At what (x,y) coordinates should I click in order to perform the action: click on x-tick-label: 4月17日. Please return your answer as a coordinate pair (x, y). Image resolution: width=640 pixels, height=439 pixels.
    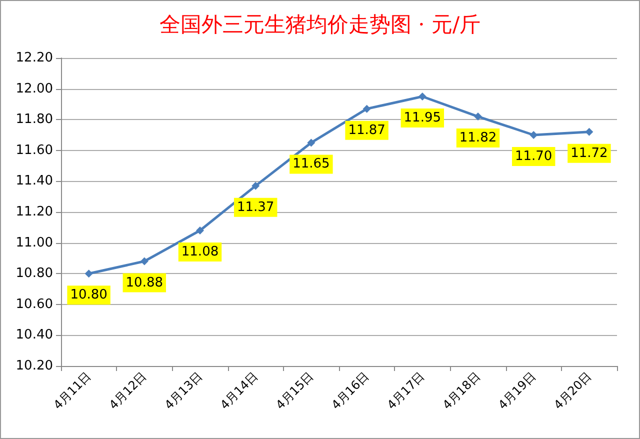
    Looking at the image, I should click on (406, 390).